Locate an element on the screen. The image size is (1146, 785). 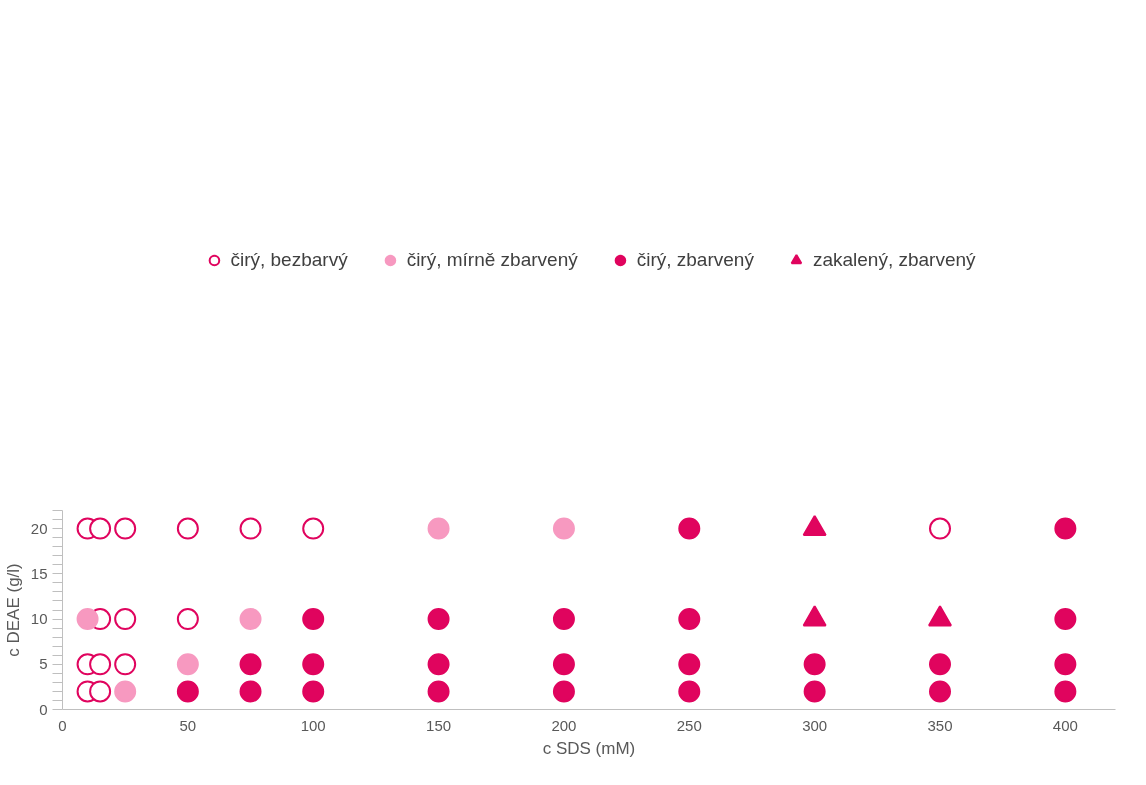
y-tick-label: 0 is located at coordinates (43, 709).